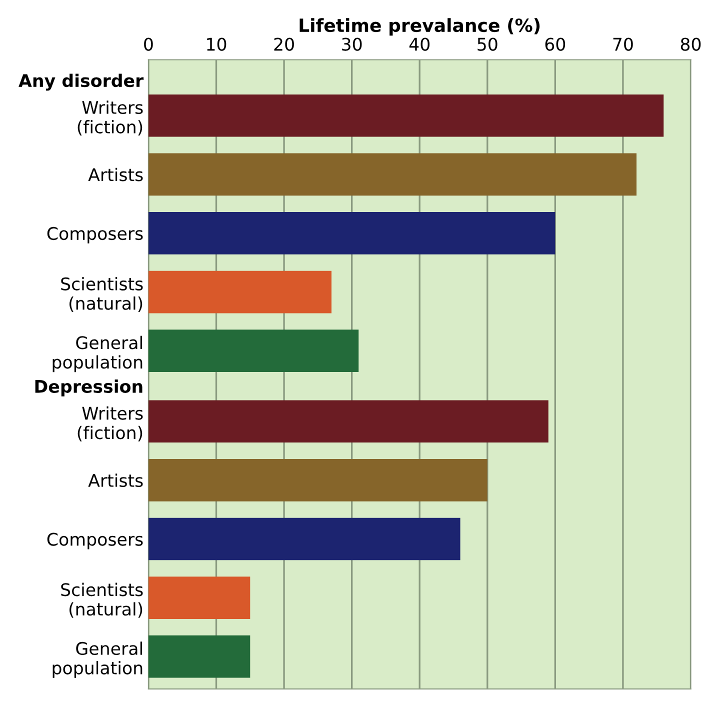 The width and height of the screenshot is (707, 703). What do you see at coordinates (555, 44) in the screenshot?
I see `x-tick-label: 60` at bounding box center [555, 44].